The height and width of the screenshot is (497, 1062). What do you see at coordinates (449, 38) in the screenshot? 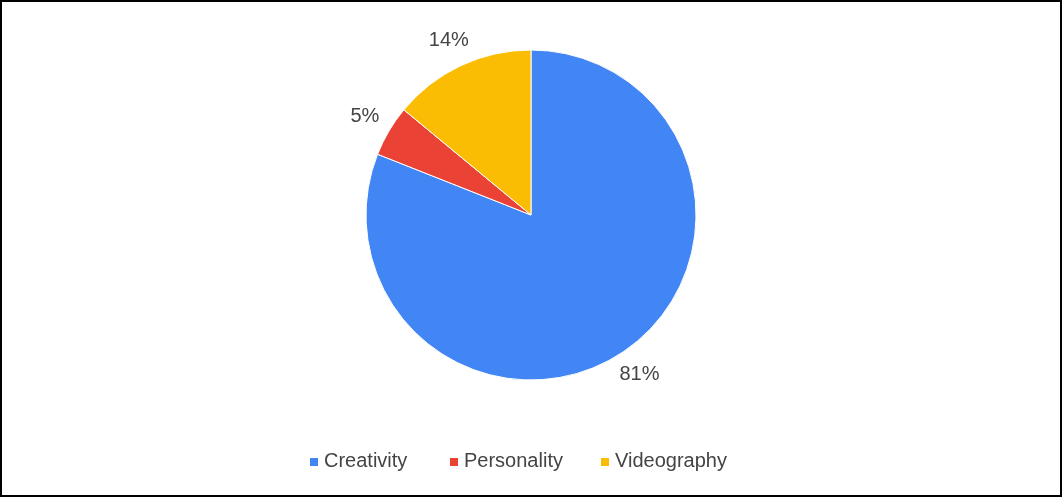
I see `data-label: 14%` at bounding box center [449, 38].